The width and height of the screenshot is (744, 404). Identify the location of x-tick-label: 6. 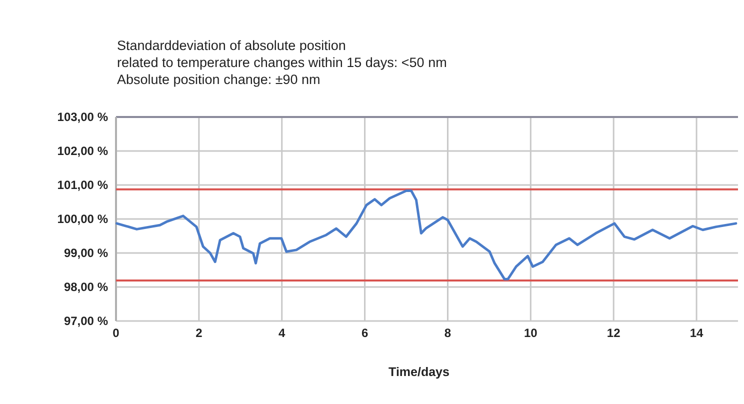
(364, 333).